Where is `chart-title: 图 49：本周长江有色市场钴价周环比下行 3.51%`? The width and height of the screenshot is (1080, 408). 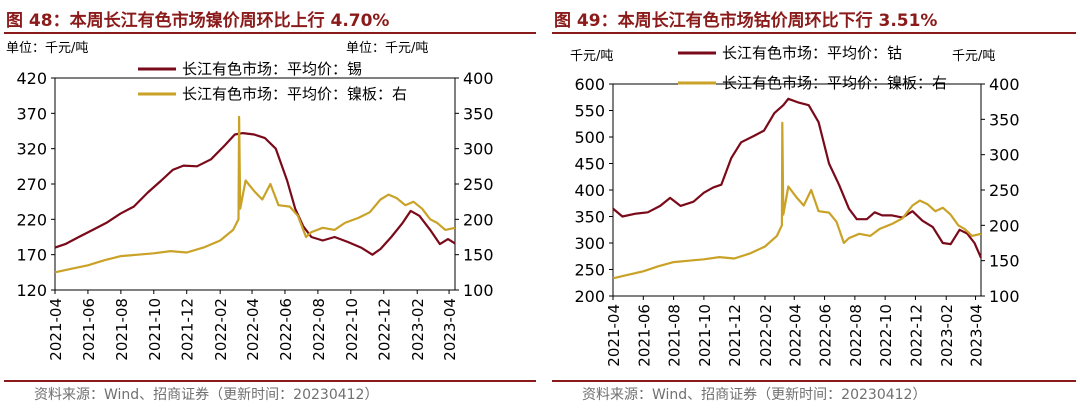 chart-title: 图 49：本周长江有色市场钴价周环比下行 3.51% is located at coordinates (746, 21).